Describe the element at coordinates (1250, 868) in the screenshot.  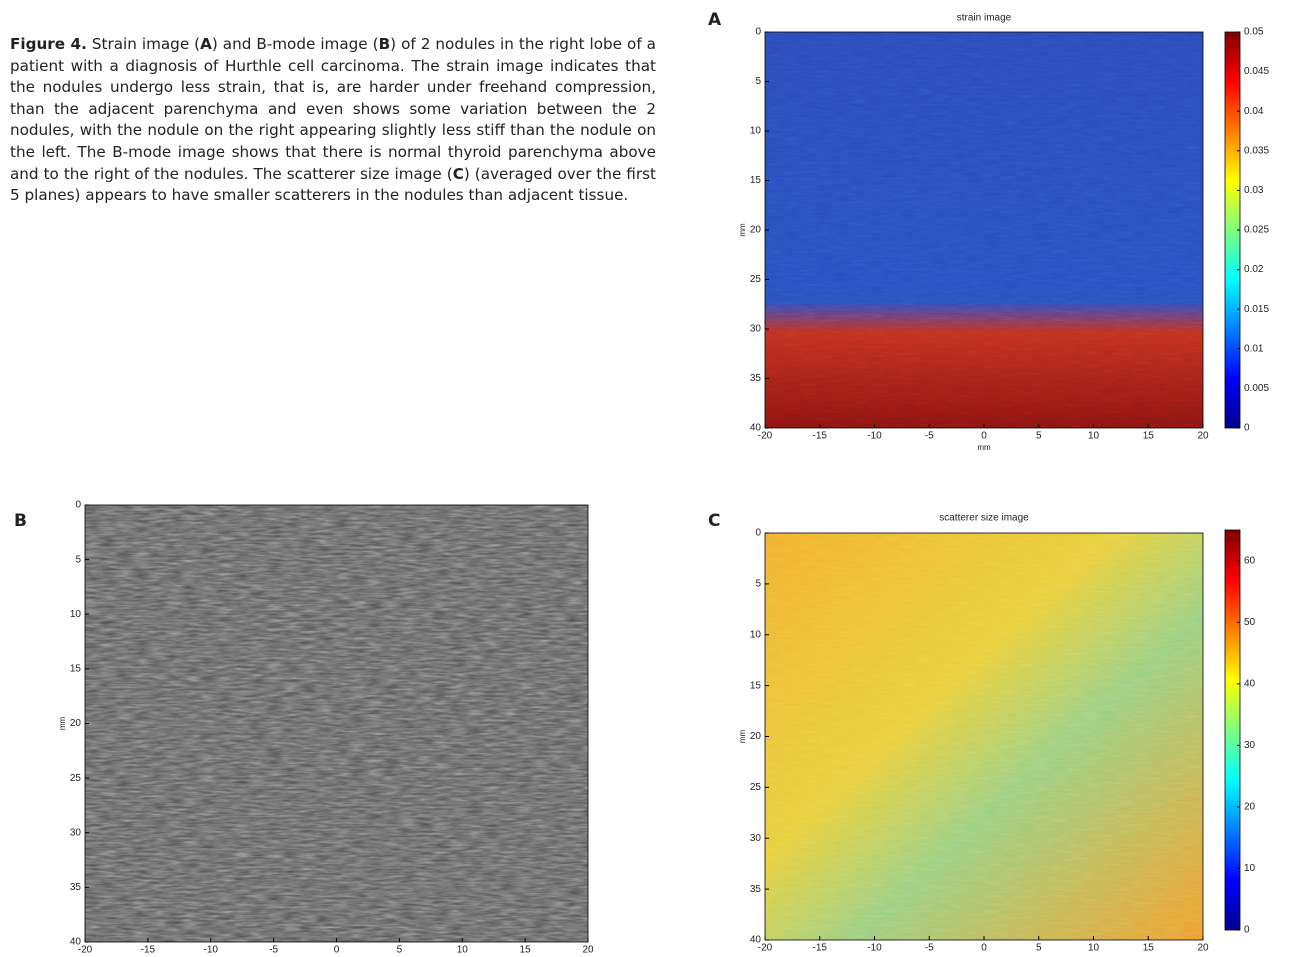
I see `colorbar-tick-label: 10` at that location.